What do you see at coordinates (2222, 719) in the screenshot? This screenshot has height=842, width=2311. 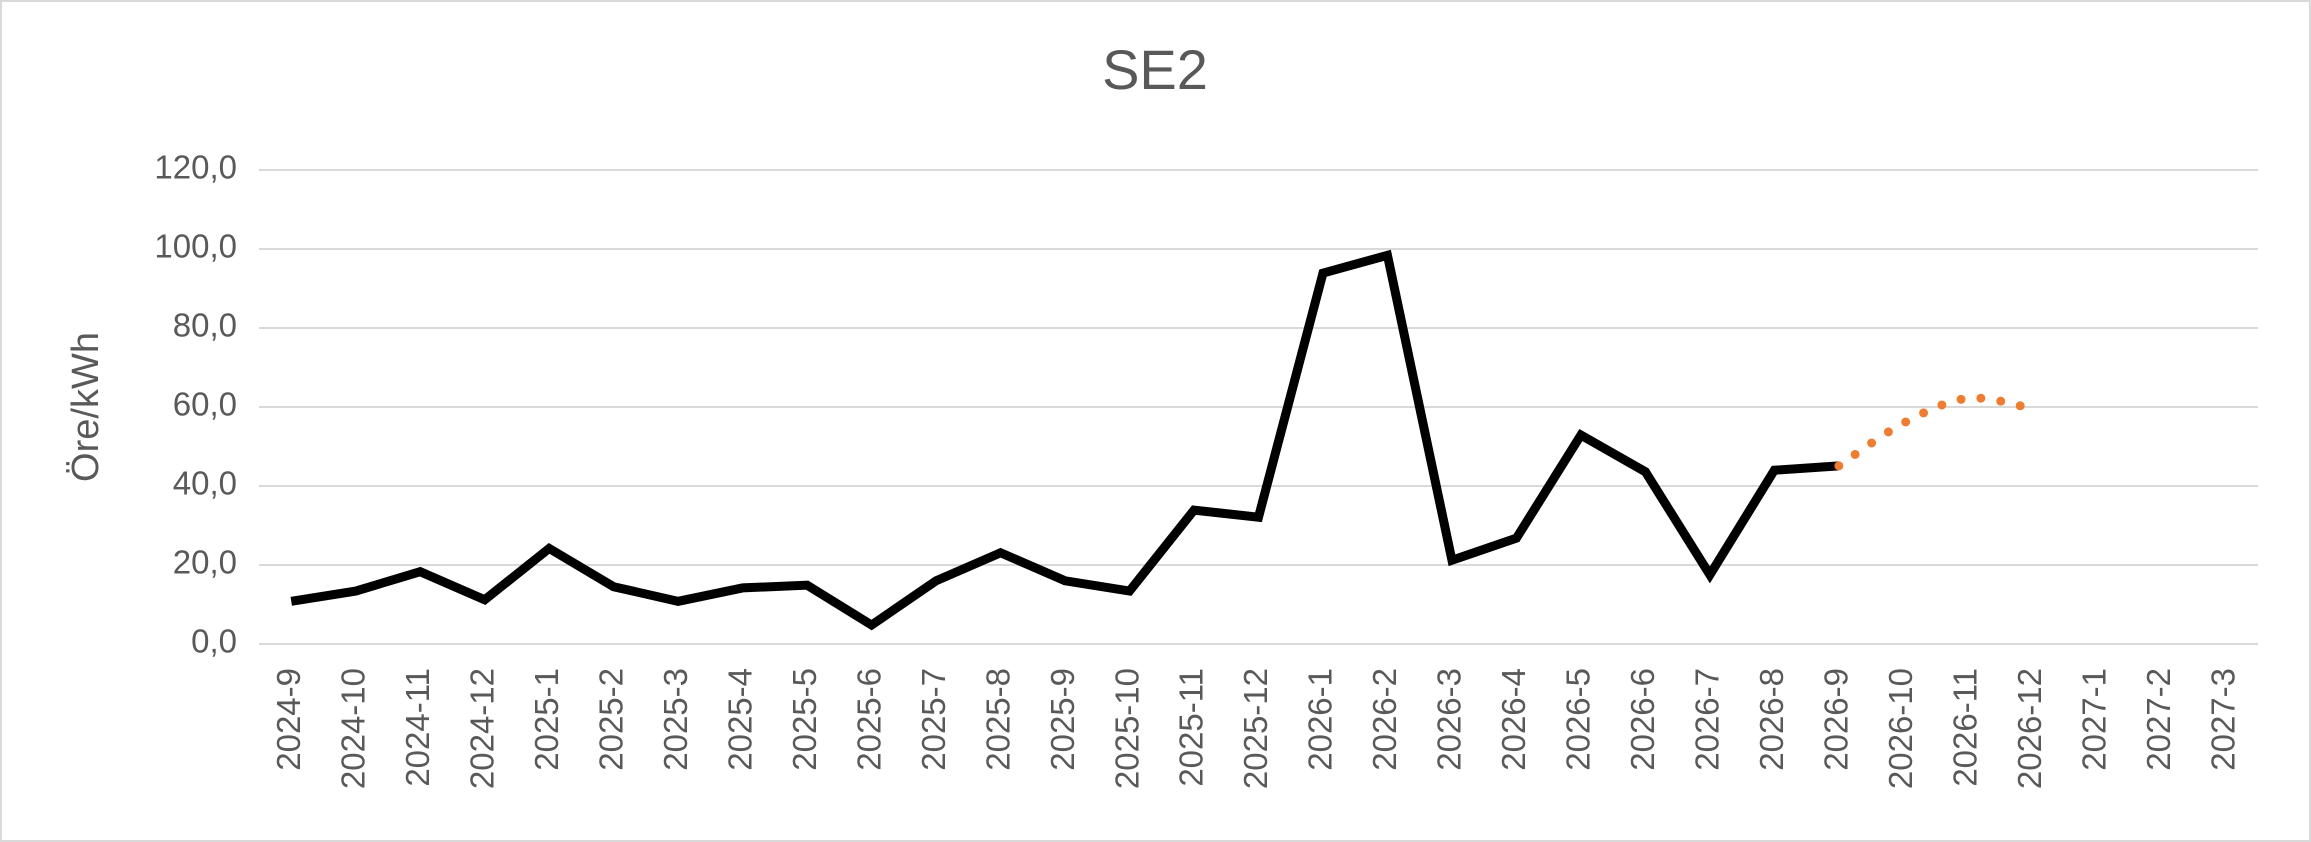 I see `x-tick-label: 2027-3` at bounding box center [2222, 719].